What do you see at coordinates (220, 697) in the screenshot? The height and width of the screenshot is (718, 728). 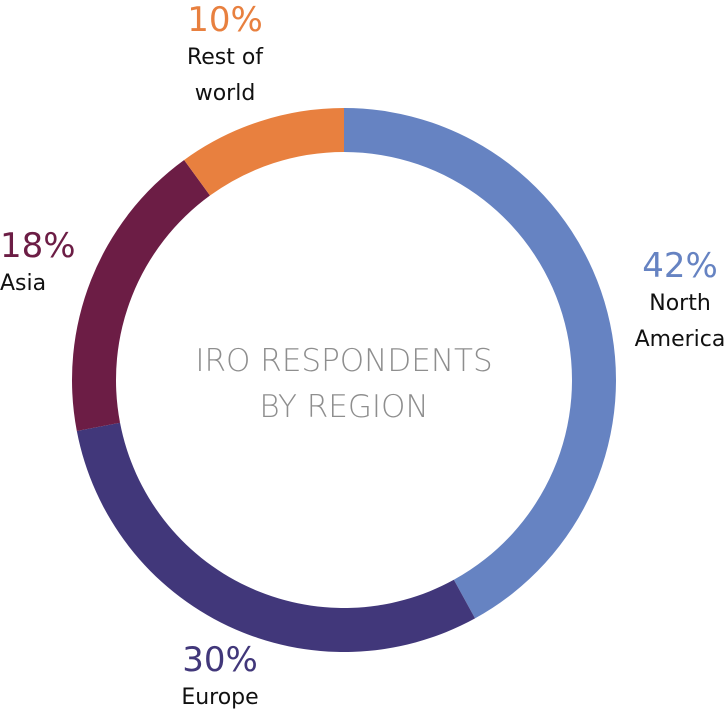 I see `category-label: Europe` at bounding box center [220, 697].